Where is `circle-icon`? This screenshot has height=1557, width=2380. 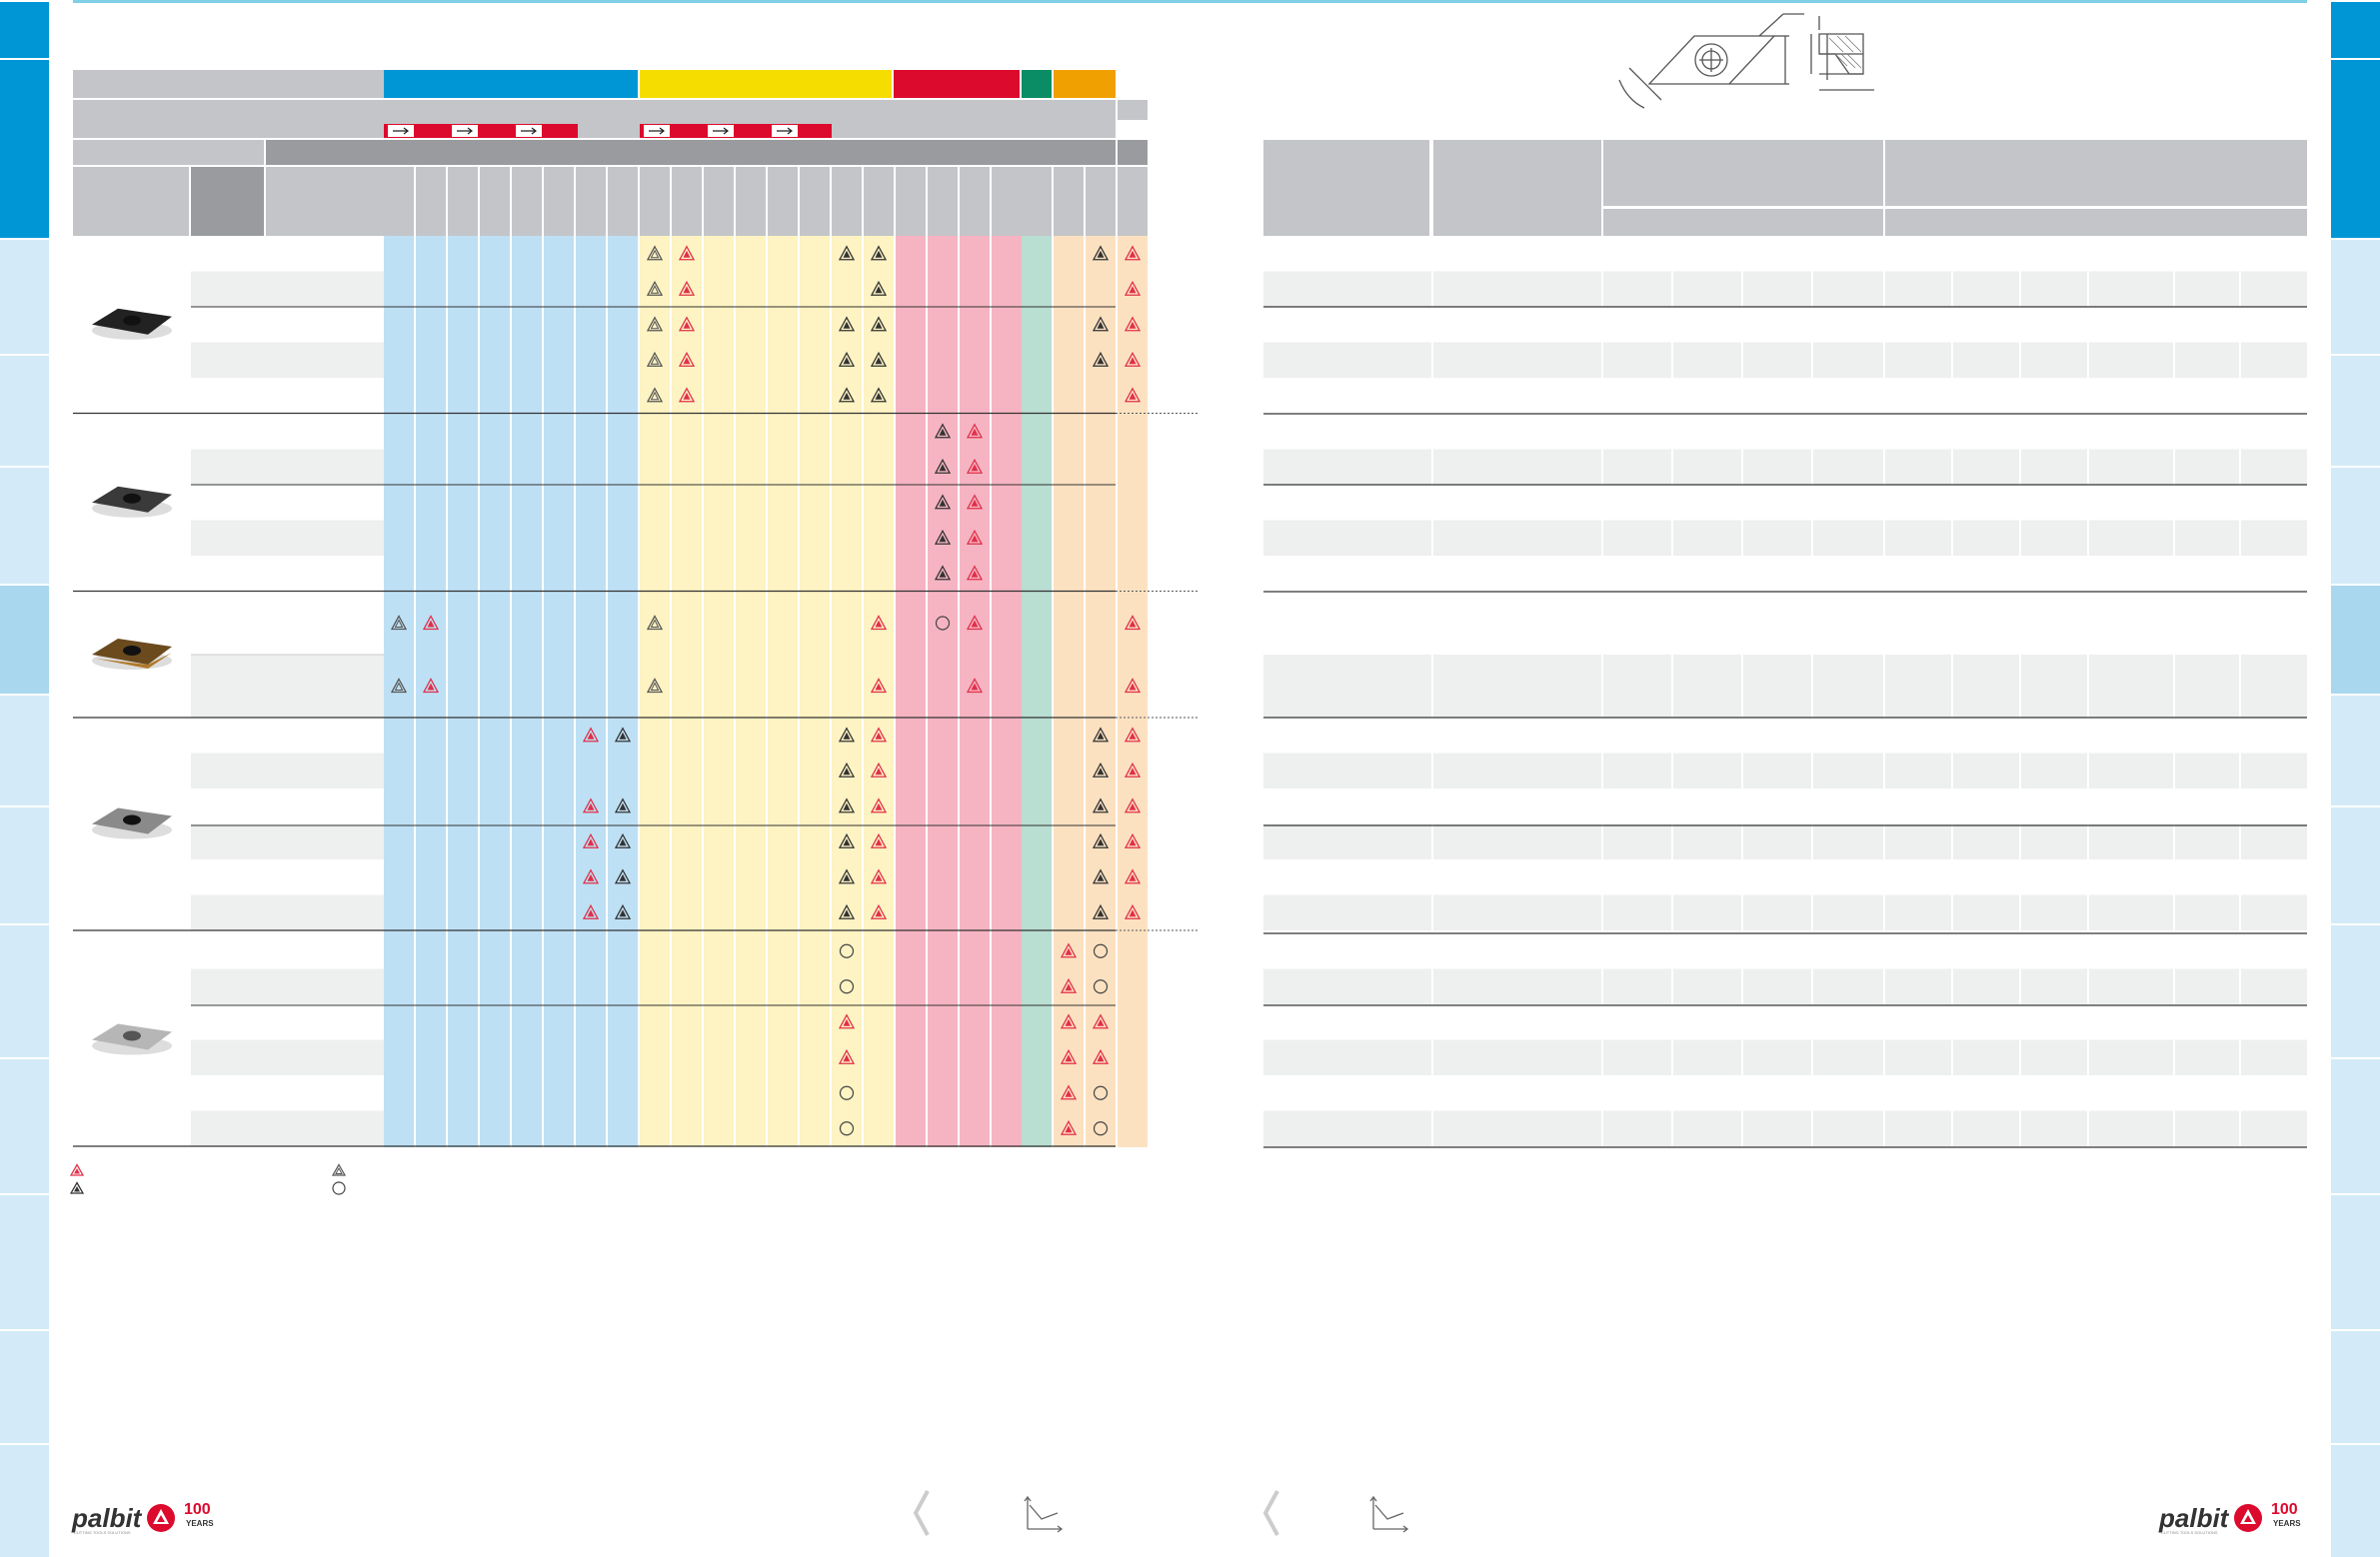 circle-icon is located at coordinates (847, 1092).